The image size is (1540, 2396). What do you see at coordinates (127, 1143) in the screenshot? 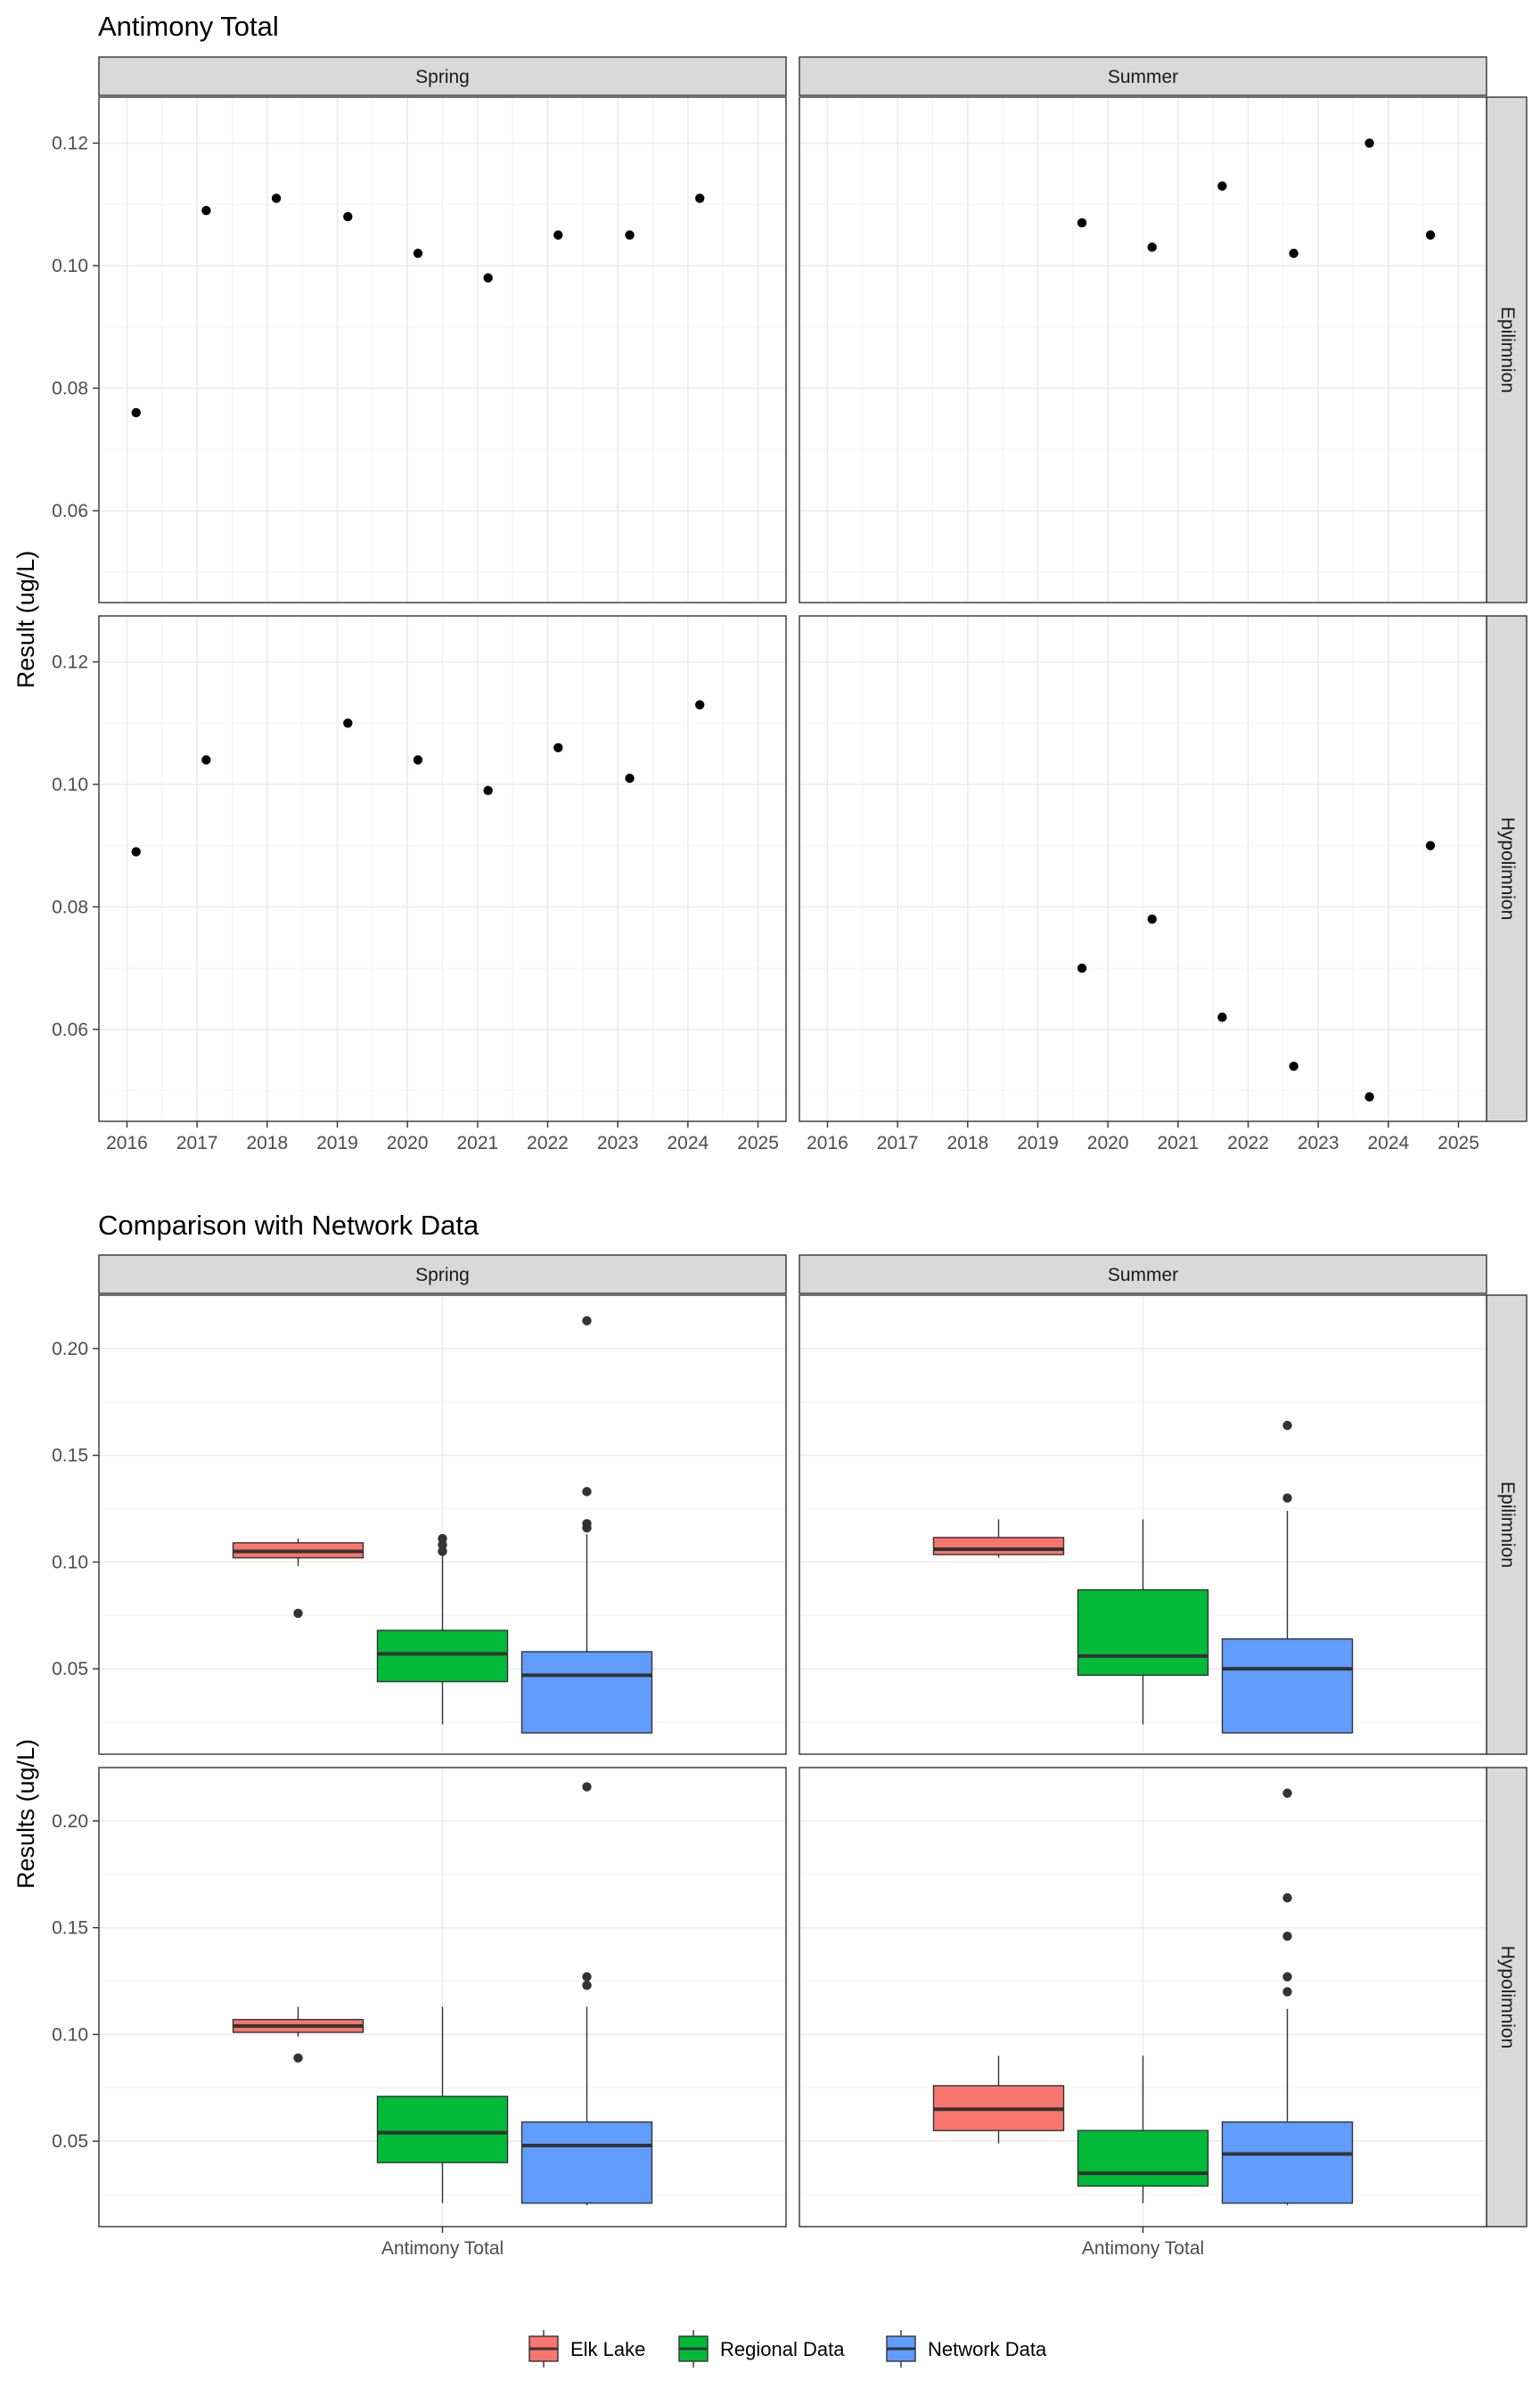
I see `x-tick-label: 2016` at bounding box center [127, 1143].